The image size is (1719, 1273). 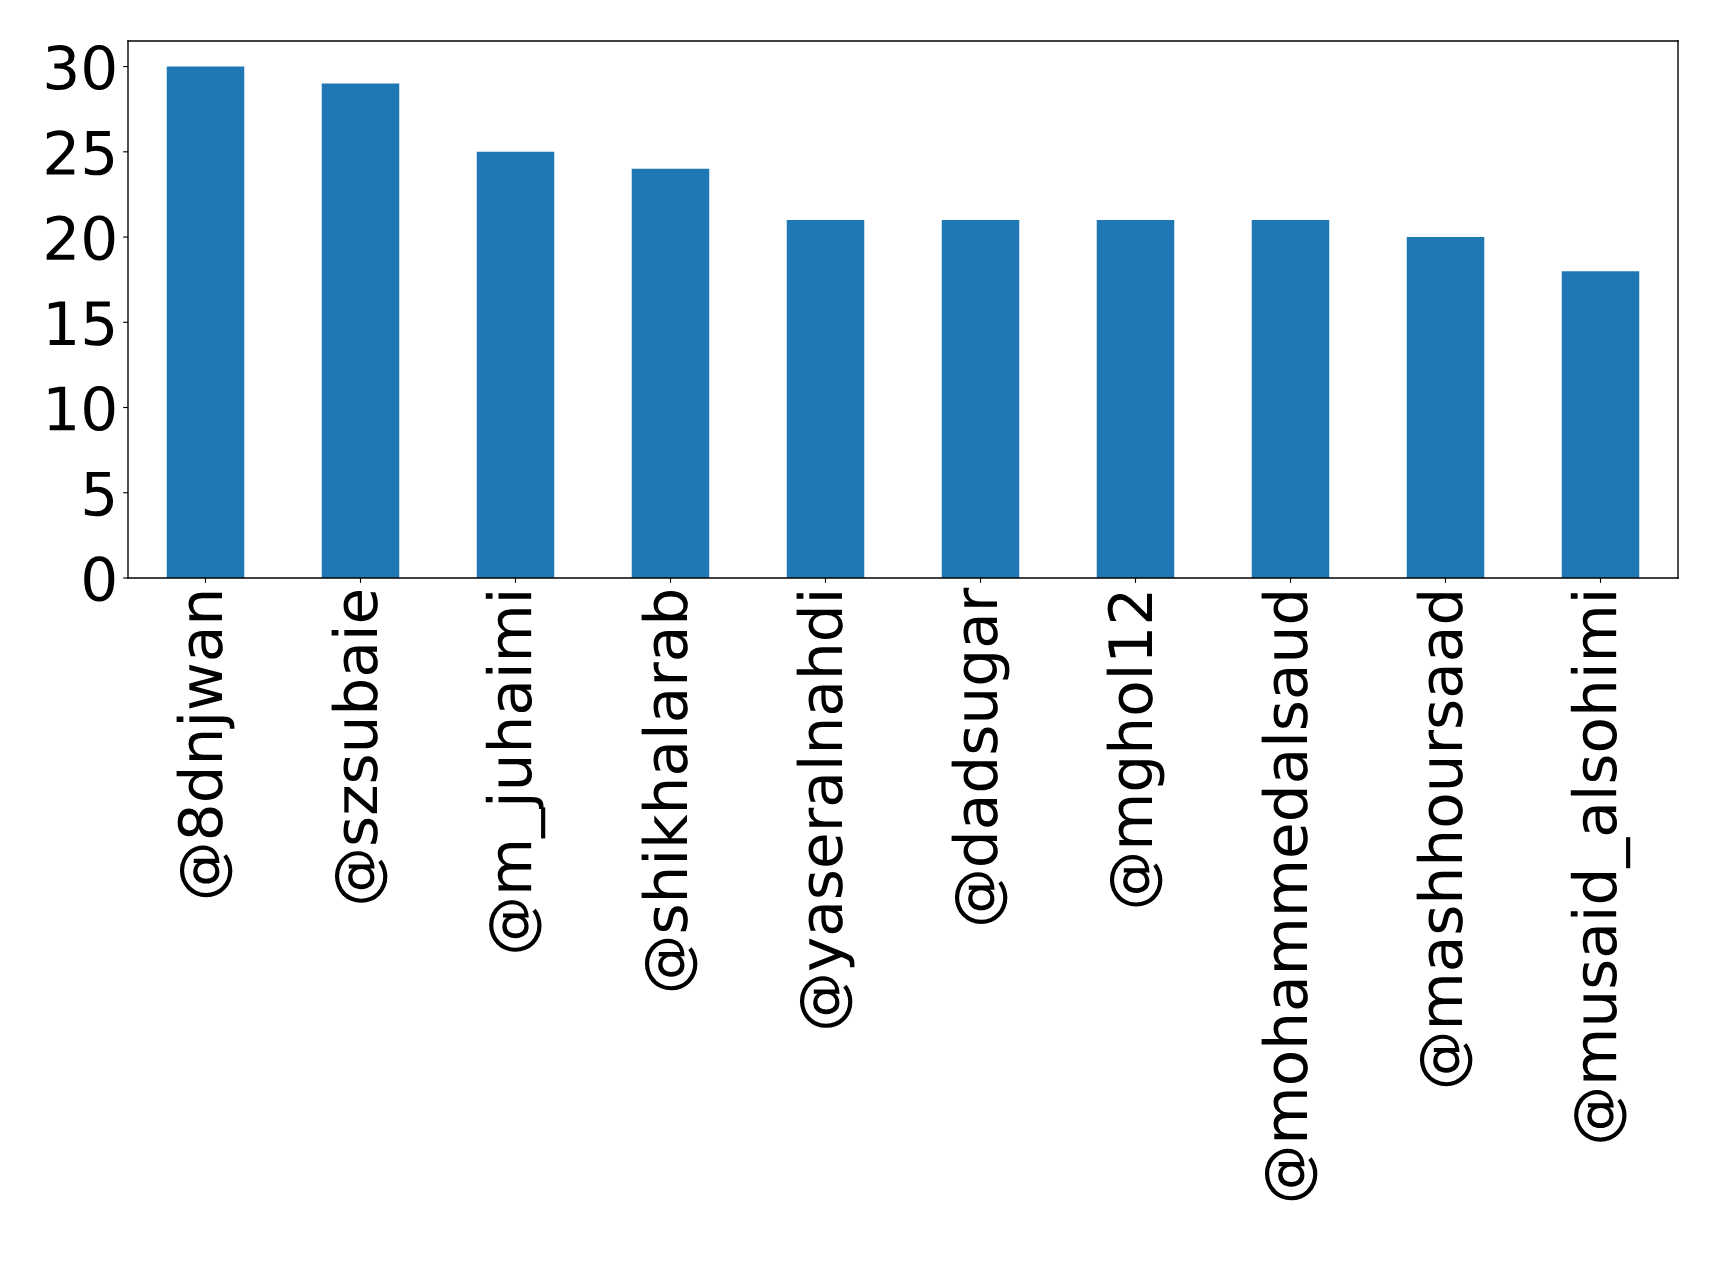 I want to click on x-tick-label: @szsubaie, so click(x=359, y=746).